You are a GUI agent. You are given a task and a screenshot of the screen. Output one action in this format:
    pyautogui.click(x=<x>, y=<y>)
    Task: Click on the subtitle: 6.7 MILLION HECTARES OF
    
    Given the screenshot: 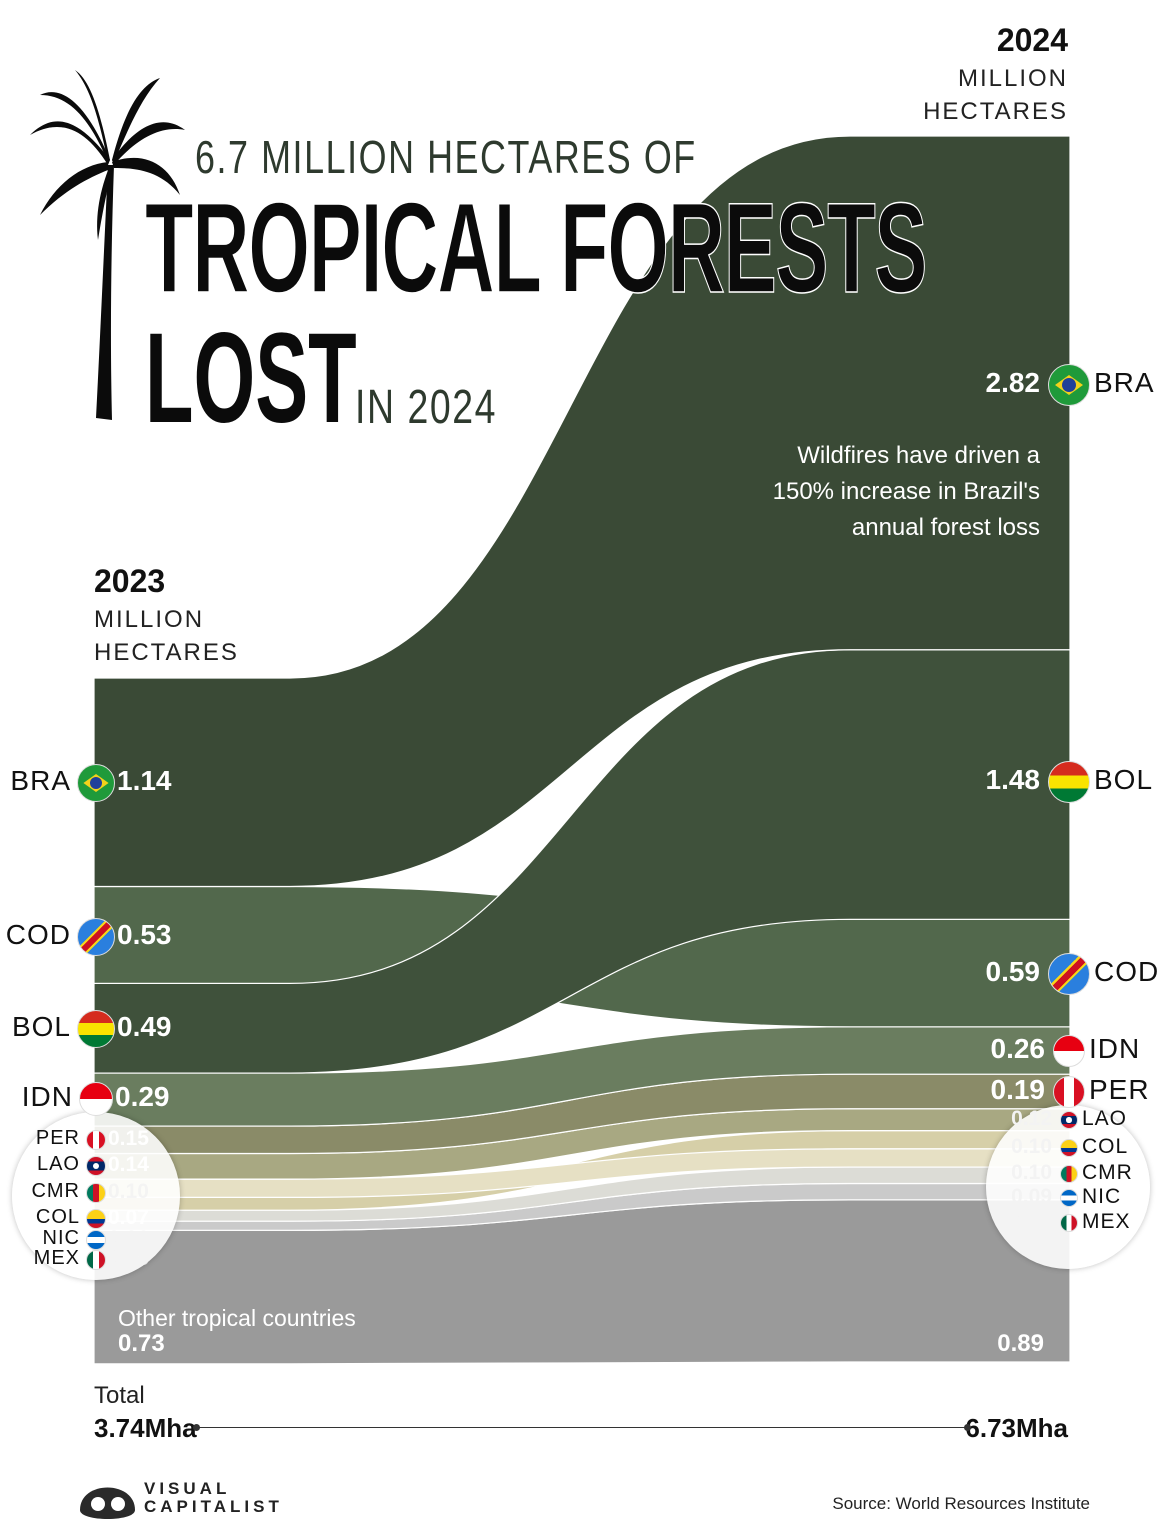 What is the action you would take?
    pyautogui.click(x=446, y=157)
    